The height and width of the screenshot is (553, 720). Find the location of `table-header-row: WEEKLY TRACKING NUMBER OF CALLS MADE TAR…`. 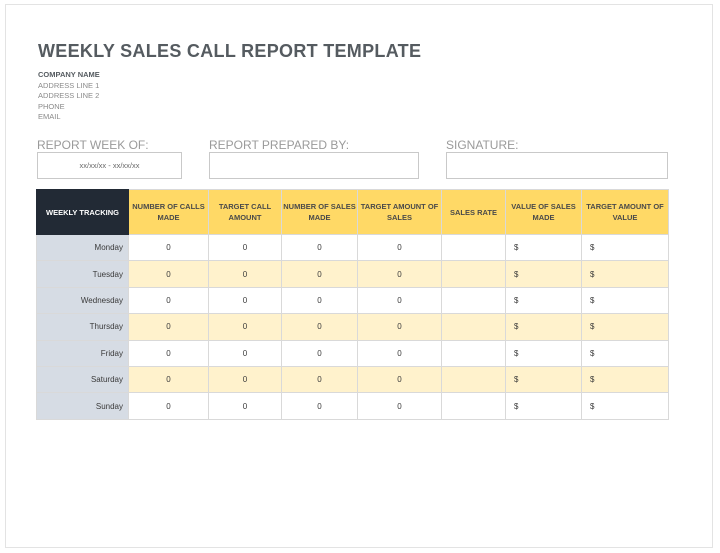

table-header-row: WEEKLY TRACKING NUMBER OF CALLS MADE TAR… is located at coordinates (352, 212).